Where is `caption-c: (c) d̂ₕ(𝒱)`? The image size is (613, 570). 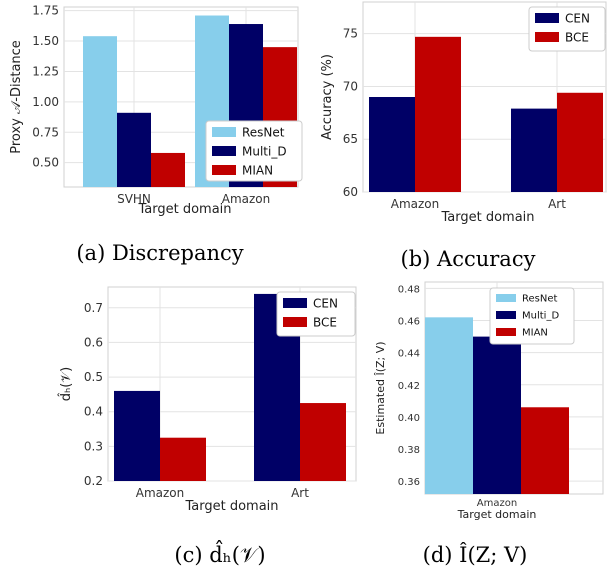
caption-c: (c) d̂ₕ(𝒱) is located at coordinates (219, 553).